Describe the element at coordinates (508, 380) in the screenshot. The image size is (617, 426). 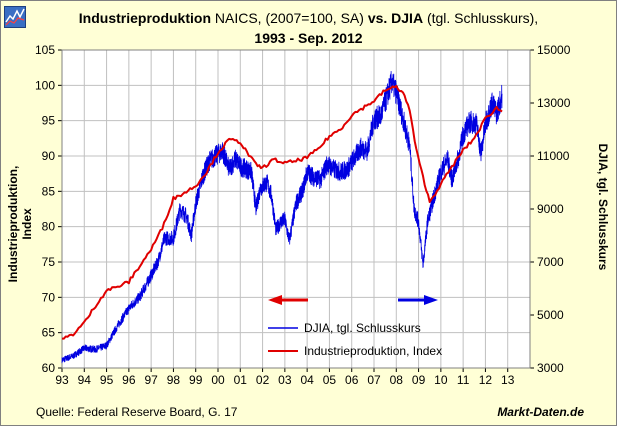
I see `x-tick-label: 13` at that location.